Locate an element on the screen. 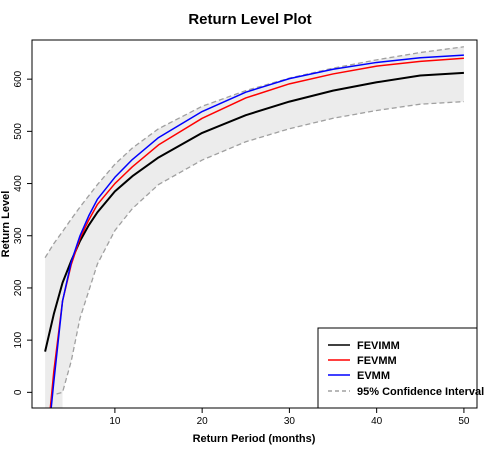  chart-title: Return Level Plot is located at coordinates (249, 19).